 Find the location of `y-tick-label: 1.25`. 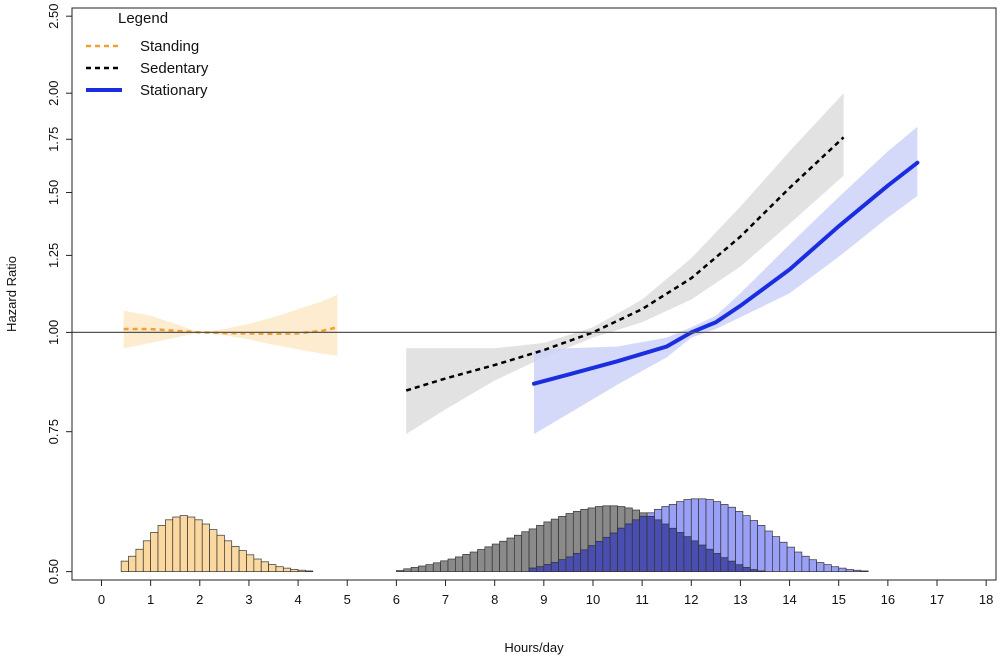

y-tick-label: 1.25 is located at coordinates (53, 255).